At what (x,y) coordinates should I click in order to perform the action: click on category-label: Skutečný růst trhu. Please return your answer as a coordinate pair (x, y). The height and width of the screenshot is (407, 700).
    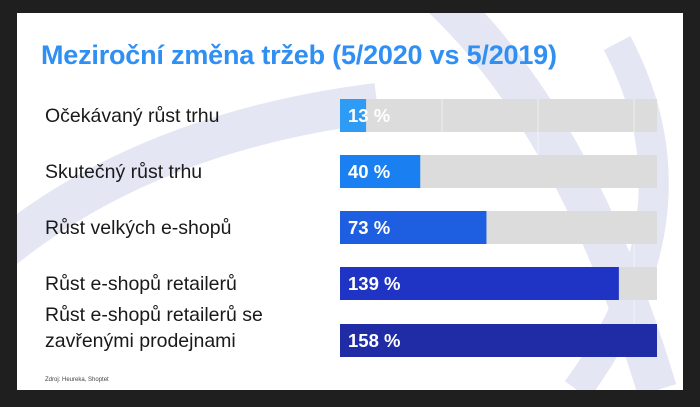
    Looking at the image, I should click on (124, 171).